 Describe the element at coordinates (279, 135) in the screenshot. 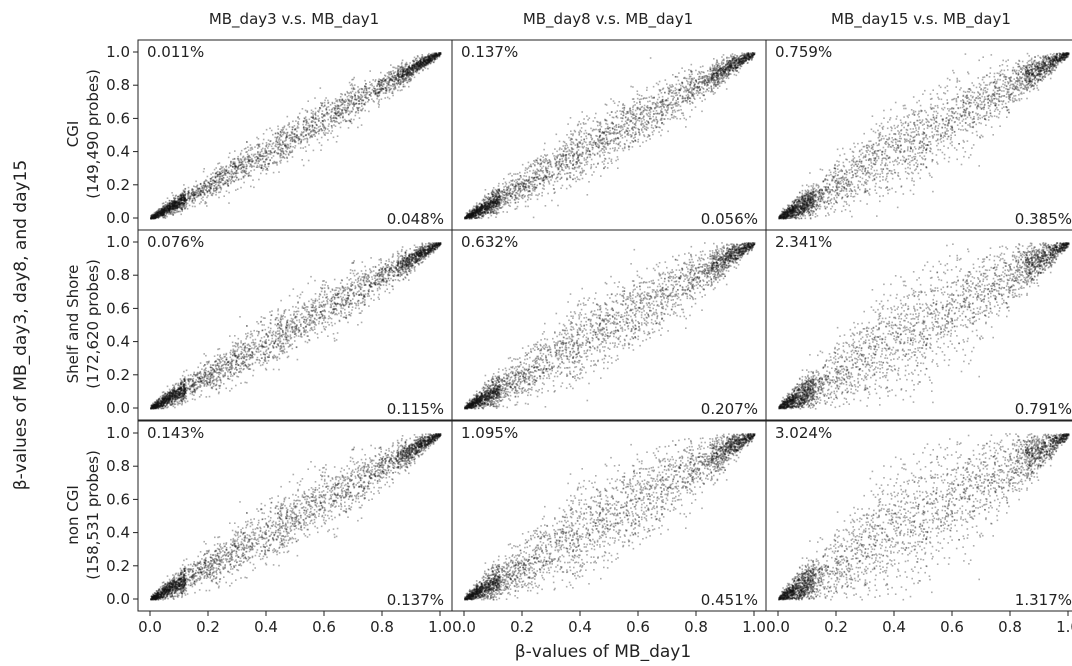

I see `scatter-panel: 0.011%0.048%0.00.20.40.60.81.0` at that location.